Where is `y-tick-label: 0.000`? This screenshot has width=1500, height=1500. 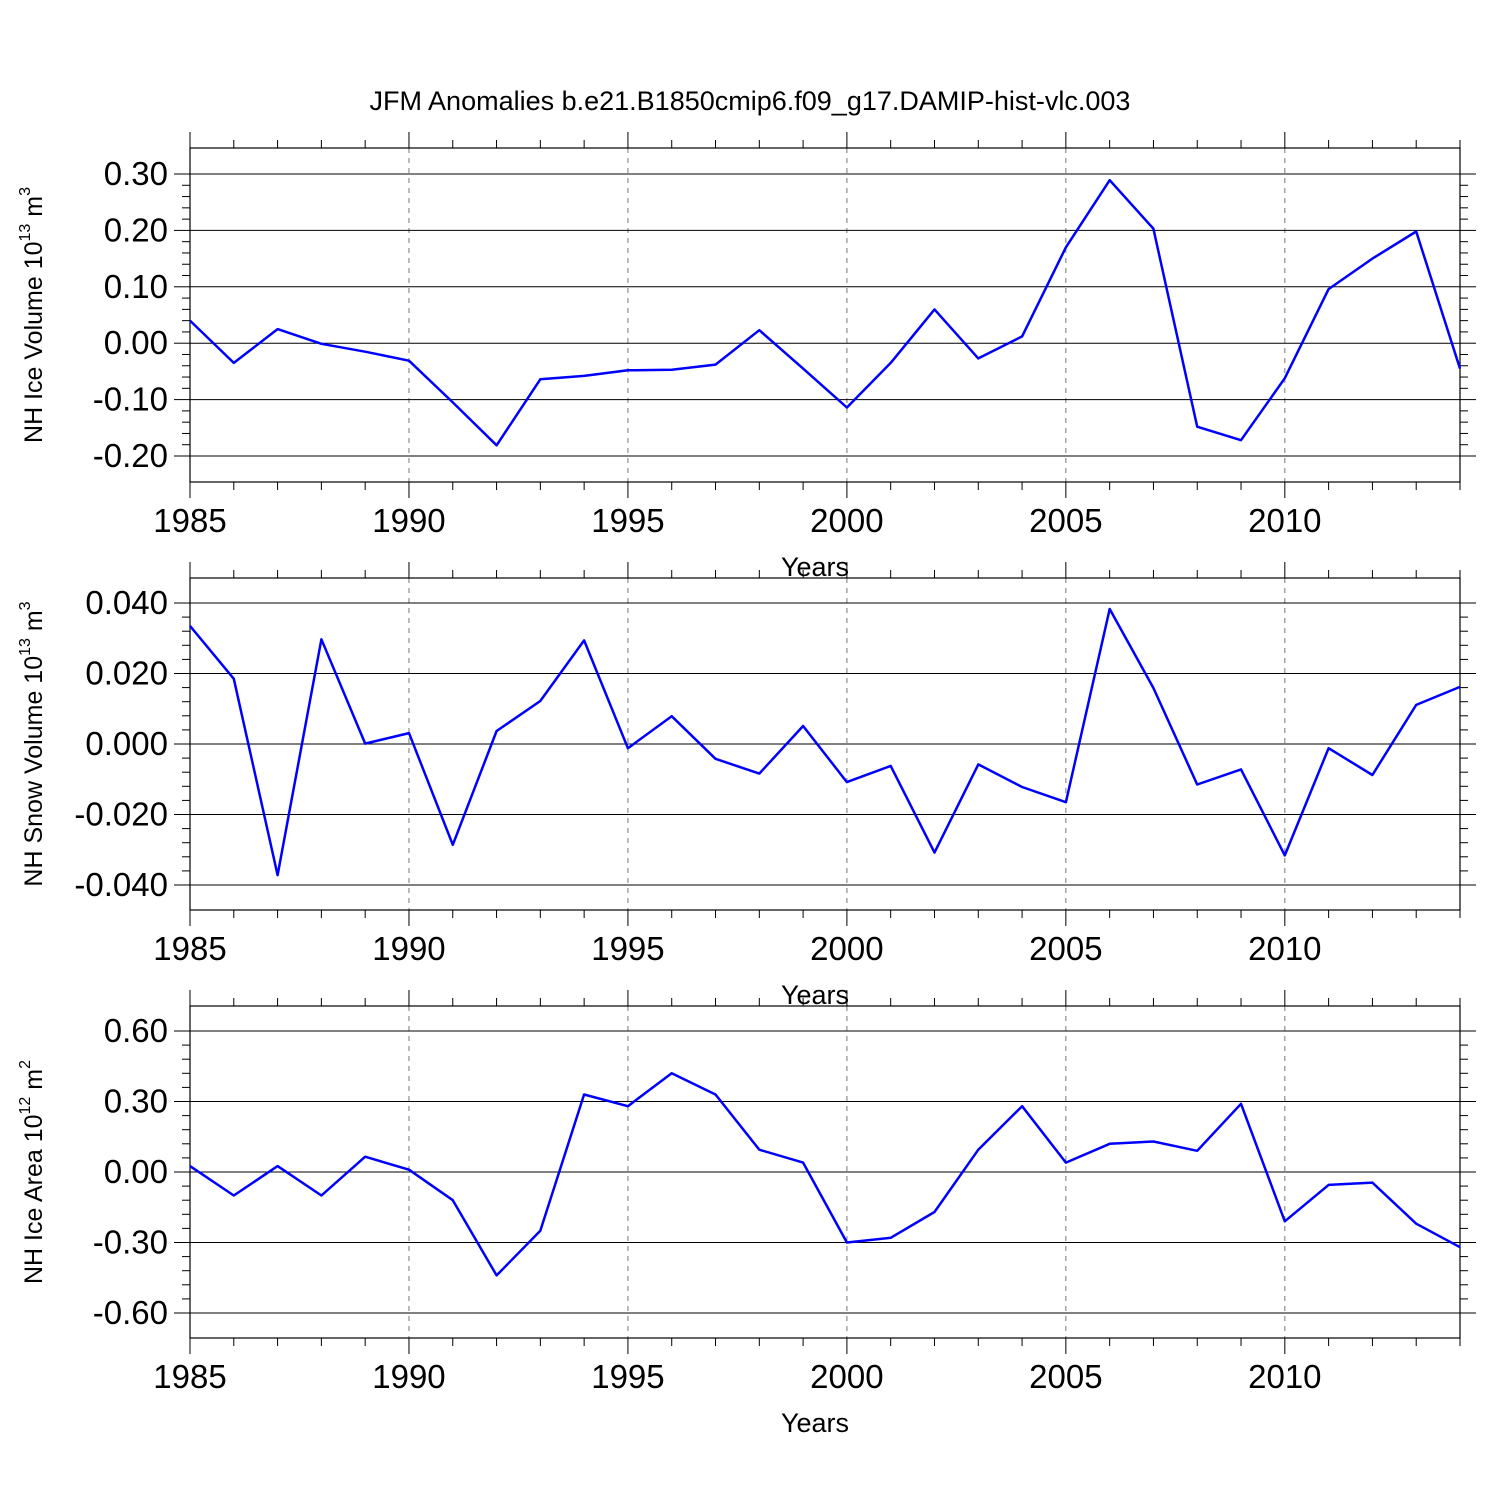 y-tick-label: 0.000 is located at coordinates (126, 743).